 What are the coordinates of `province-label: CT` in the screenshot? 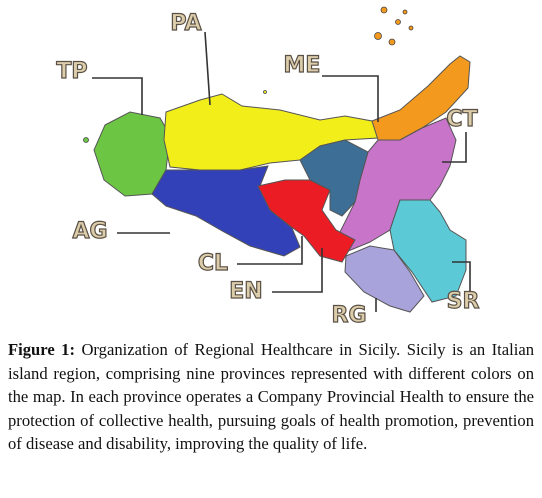 It's located at (461, 119).